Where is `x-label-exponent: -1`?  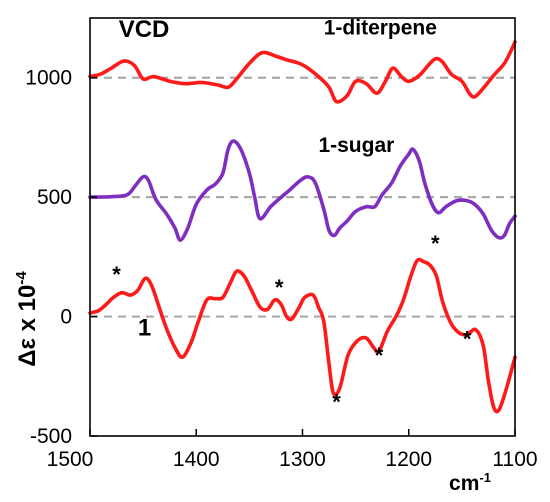 x-label-exponent: -1 is located at coordinates (485, 477).